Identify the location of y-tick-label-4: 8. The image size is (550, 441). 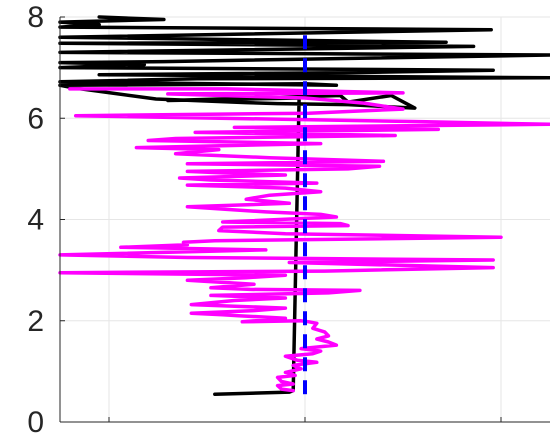
(35, 17).